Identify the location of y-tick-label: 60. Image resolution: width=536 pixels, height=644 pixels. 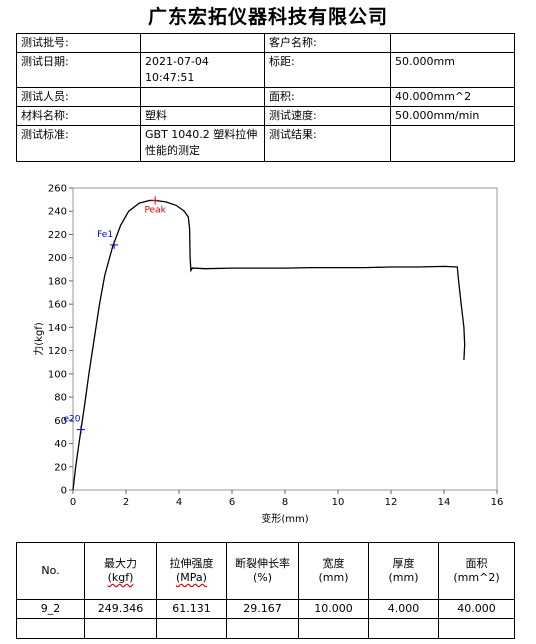
(60, 421).